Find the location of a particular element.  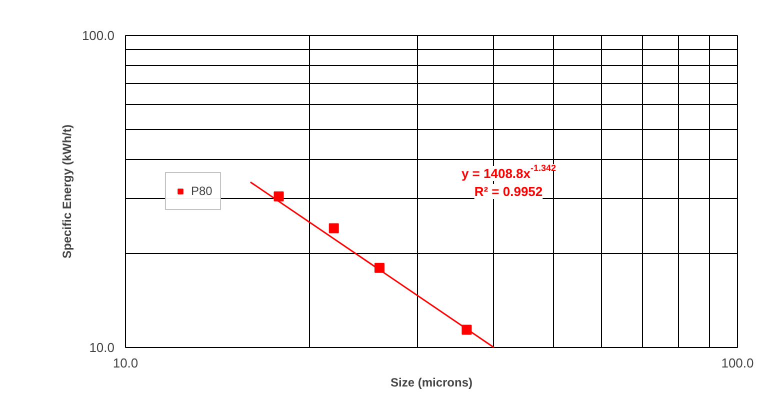

y-axis-title: Specific Energy (kWh/t) is located at coordinates (67, 191).